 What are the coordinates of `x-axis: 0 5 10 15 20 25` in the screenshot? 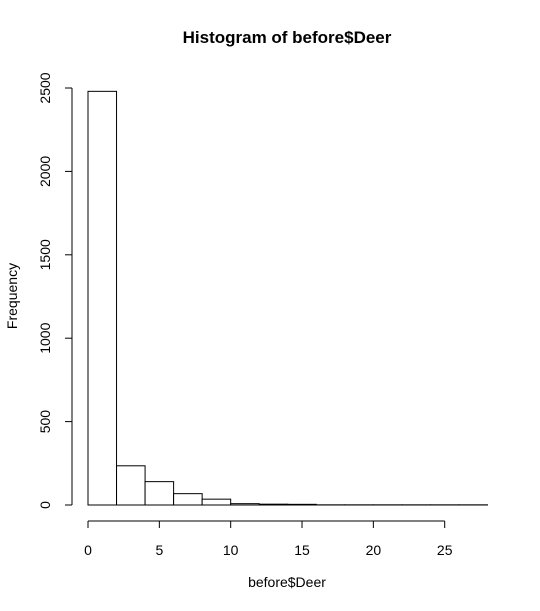 It's located at (268, 539).